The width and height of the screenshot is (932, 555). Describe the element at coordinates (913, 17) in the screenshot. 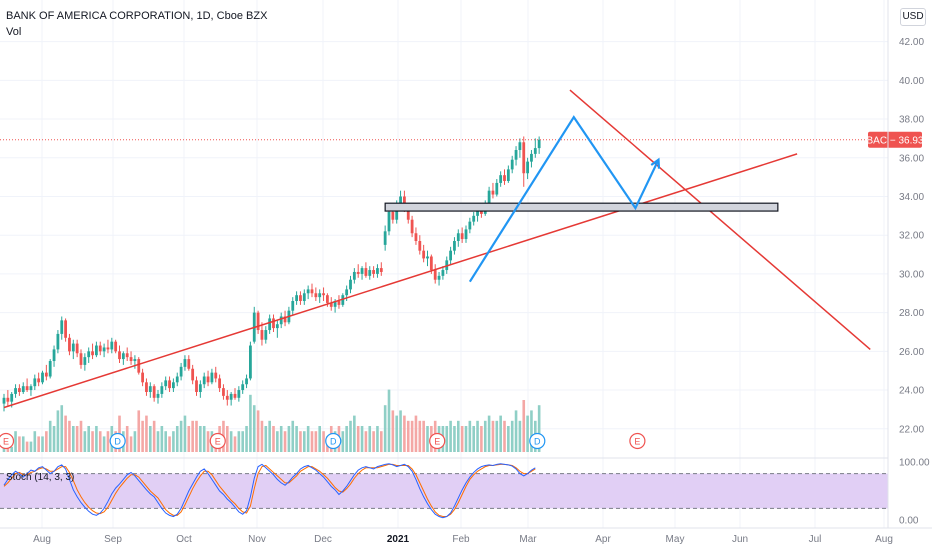

I see `currency-badge: USD` at that location.